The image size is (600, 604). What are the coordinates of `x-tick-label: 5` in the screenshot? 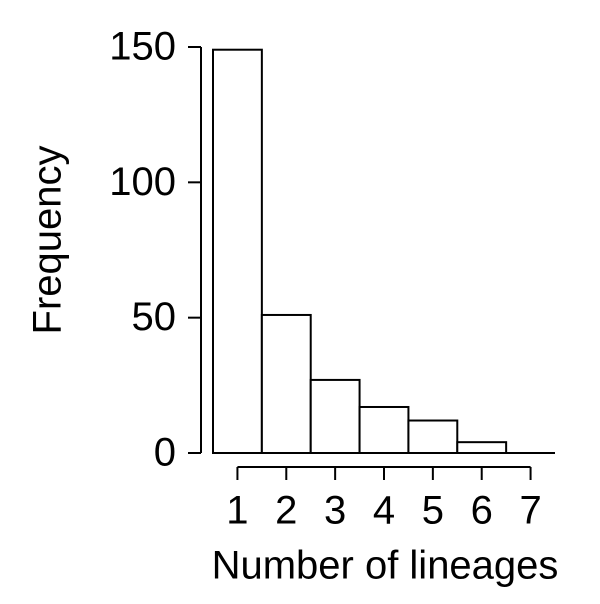 It's located at (433, 511).